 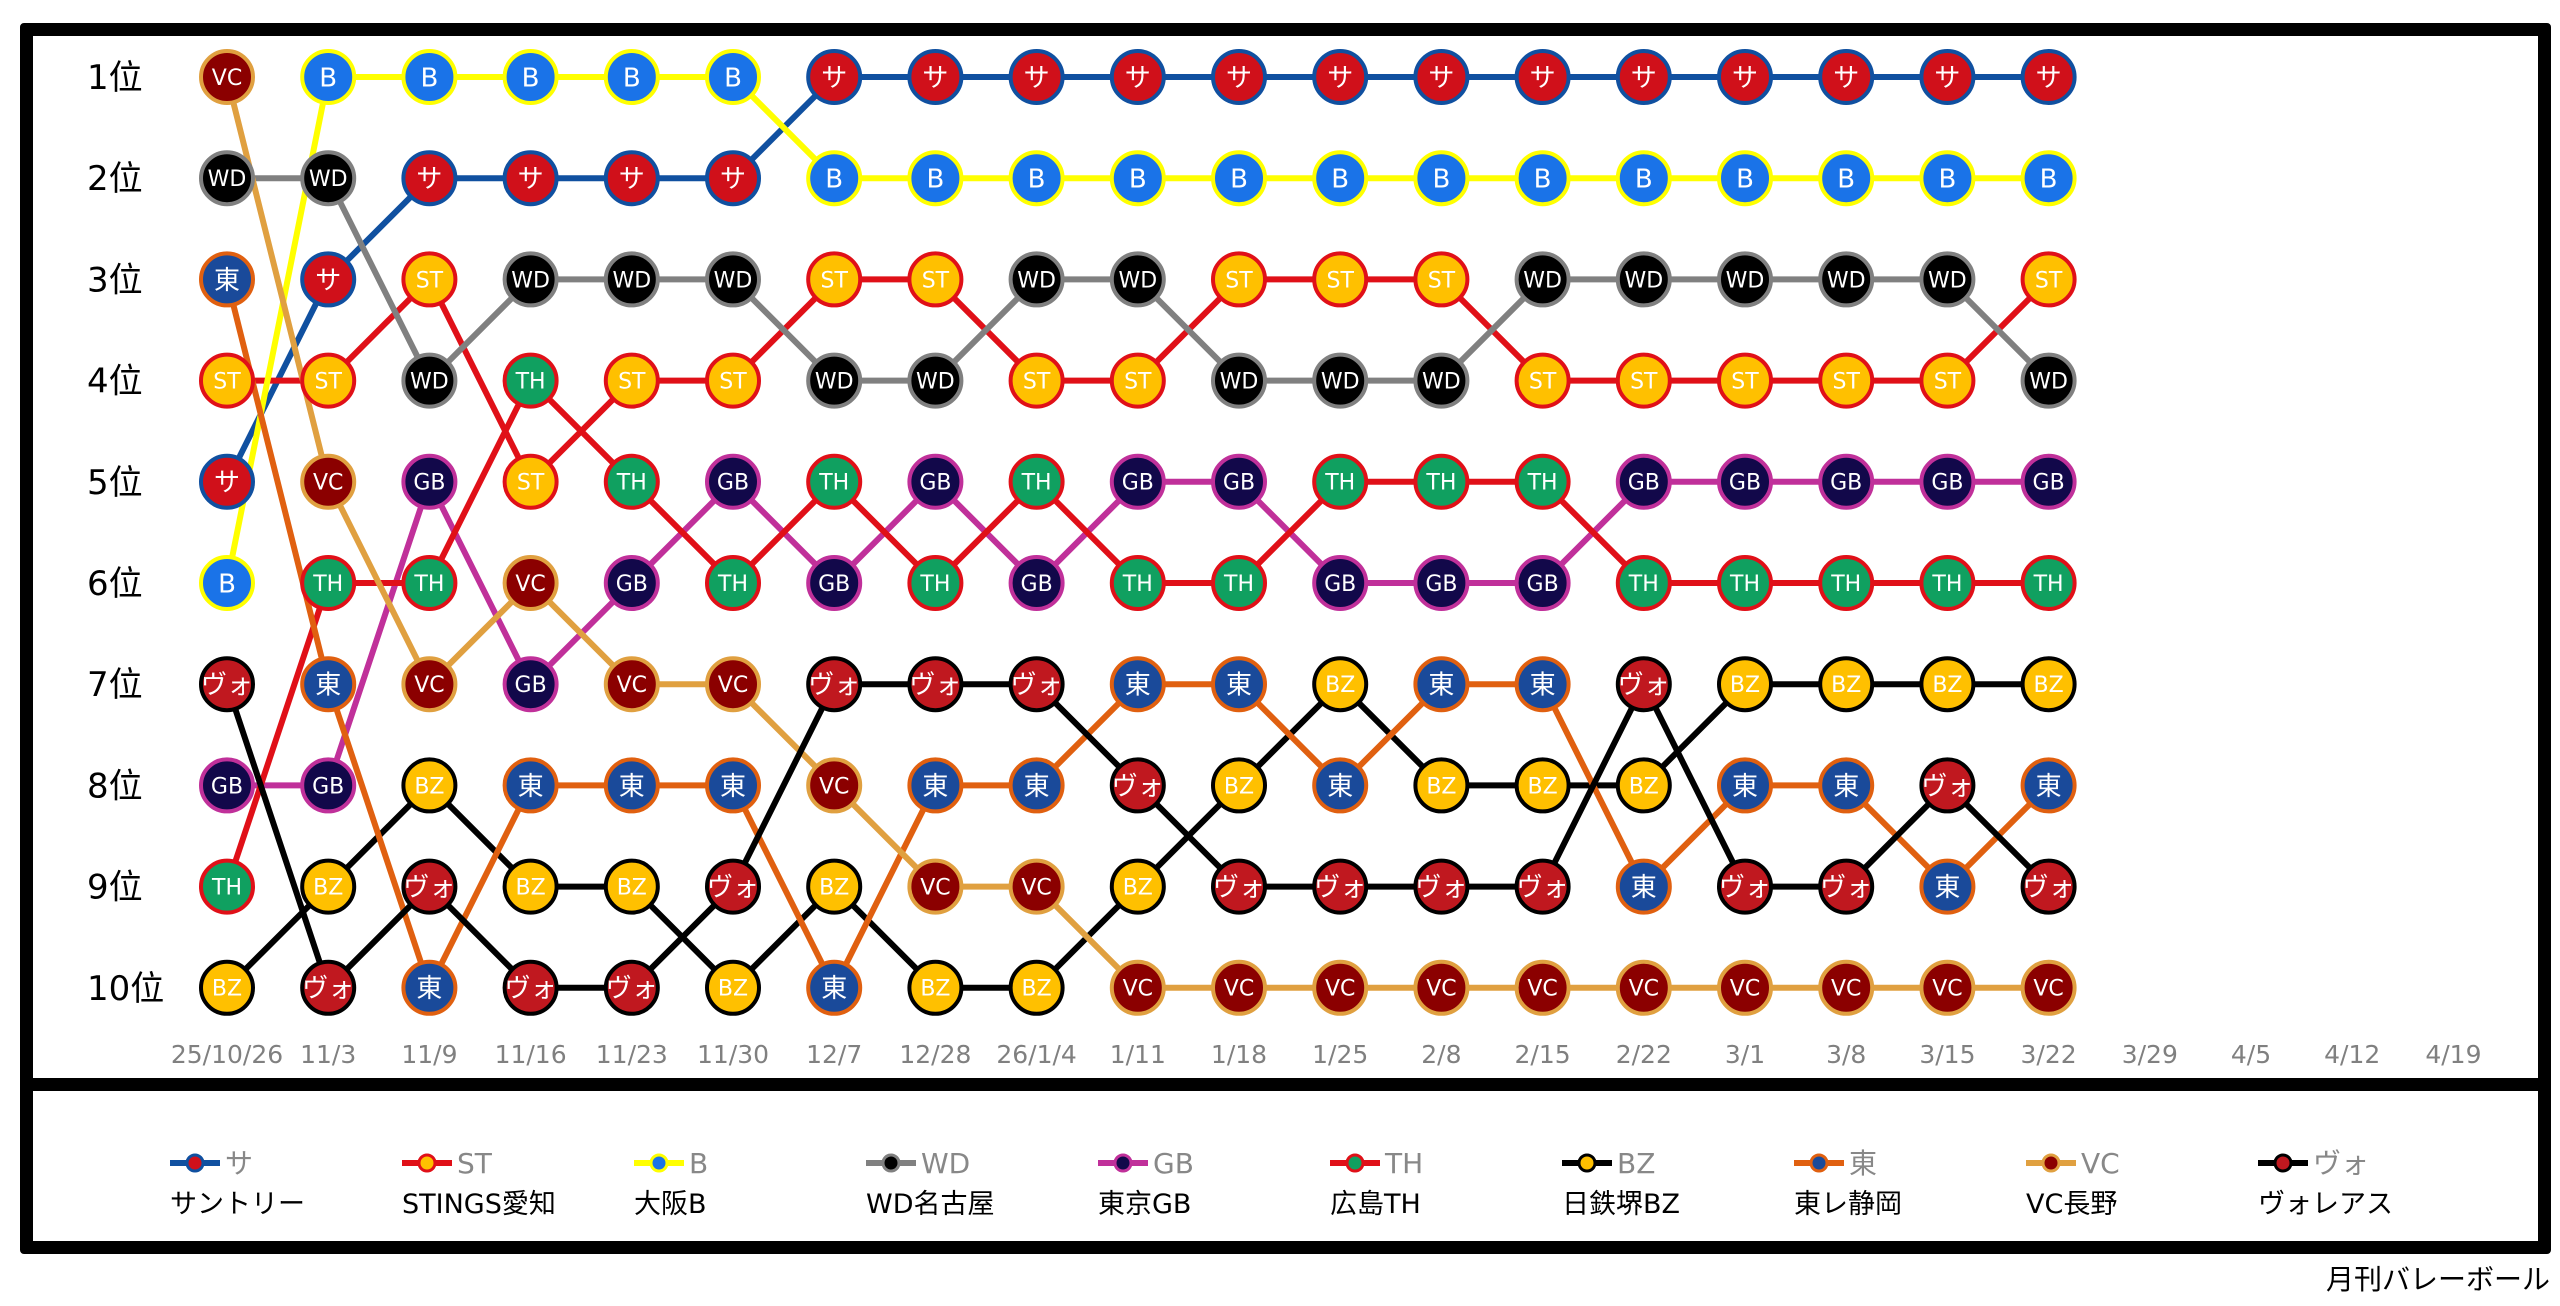 What do you see at coordinates (115, 382) in the screenshot?
I see `rank-label: 4位` at bounding box center [115, 382].